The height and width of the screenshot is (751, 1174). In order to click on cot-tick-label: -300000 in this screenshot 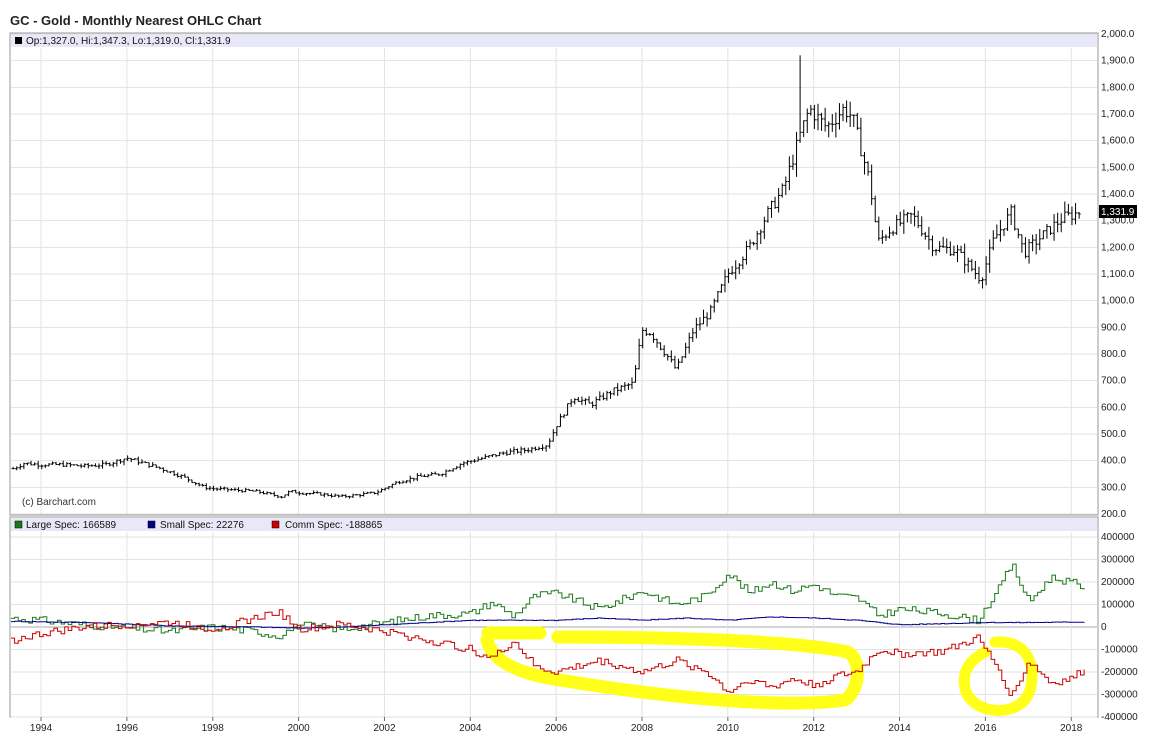, I will do `click(1119, 695)`.